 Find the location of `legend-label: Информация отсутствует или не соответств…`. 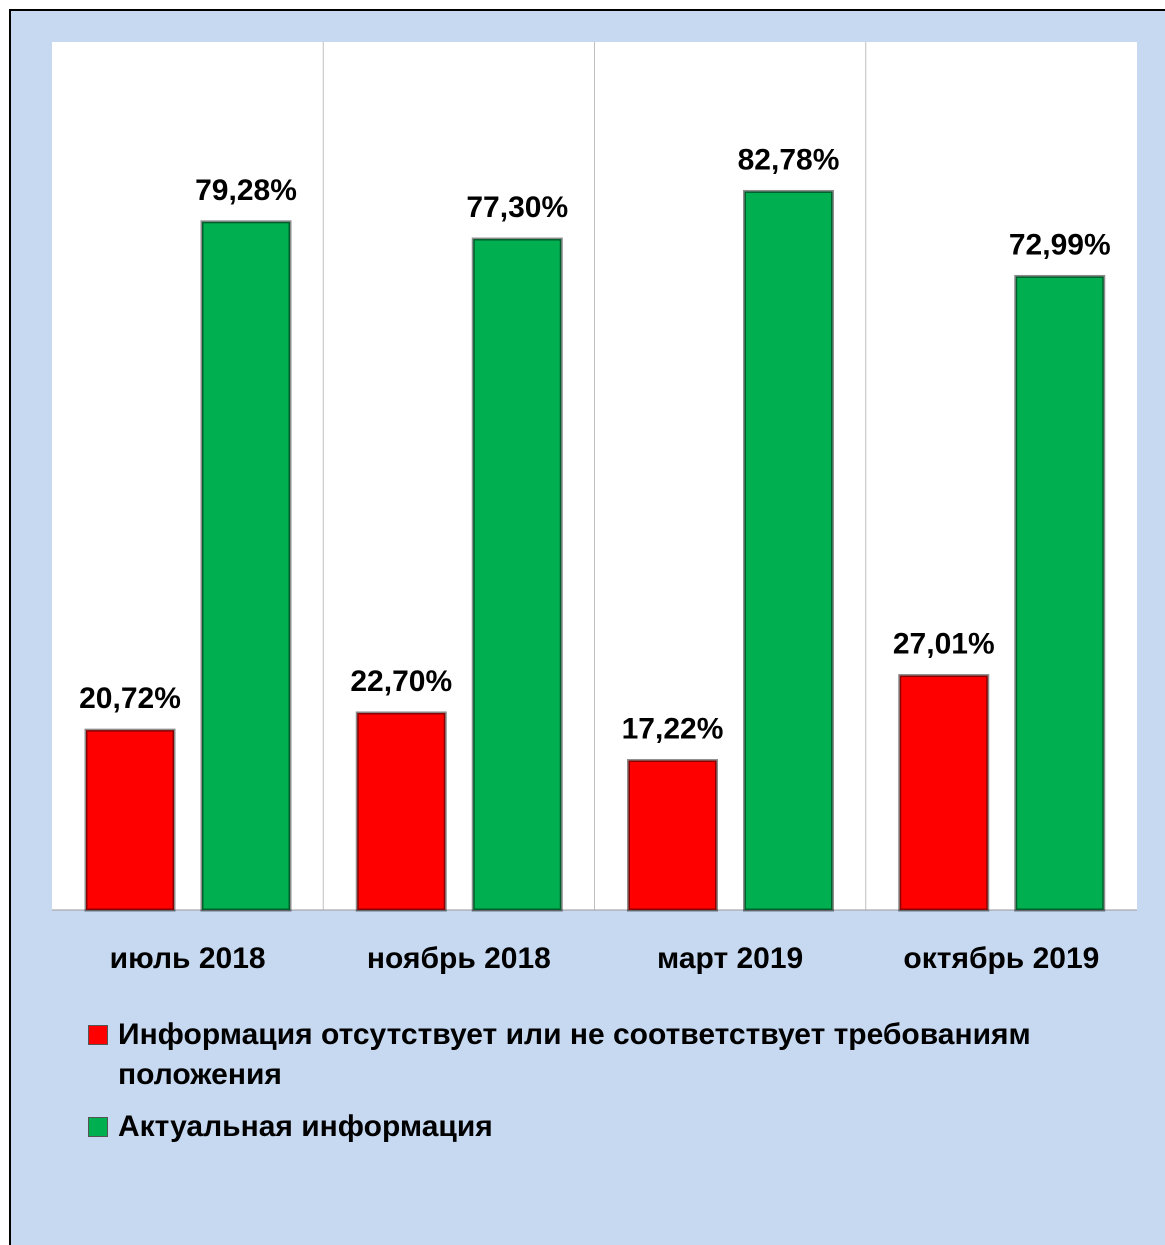

legend-label: Информация отсутствует или не соответств… is located at coordinates (574, 1054).